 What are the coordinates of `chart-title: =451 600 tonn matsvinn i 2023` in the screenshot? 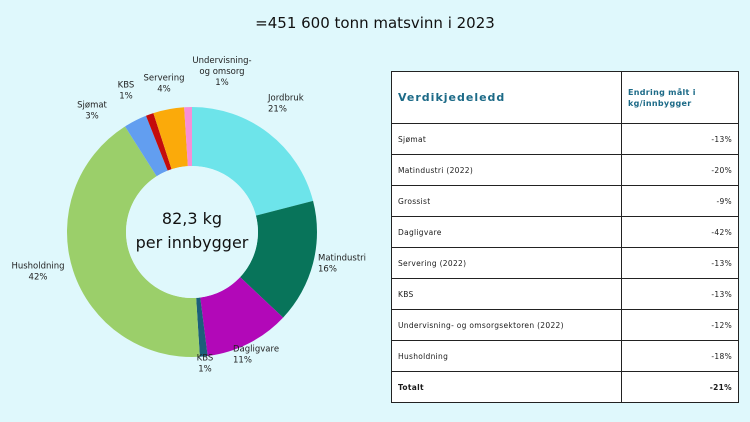 It's located at (375, 23).